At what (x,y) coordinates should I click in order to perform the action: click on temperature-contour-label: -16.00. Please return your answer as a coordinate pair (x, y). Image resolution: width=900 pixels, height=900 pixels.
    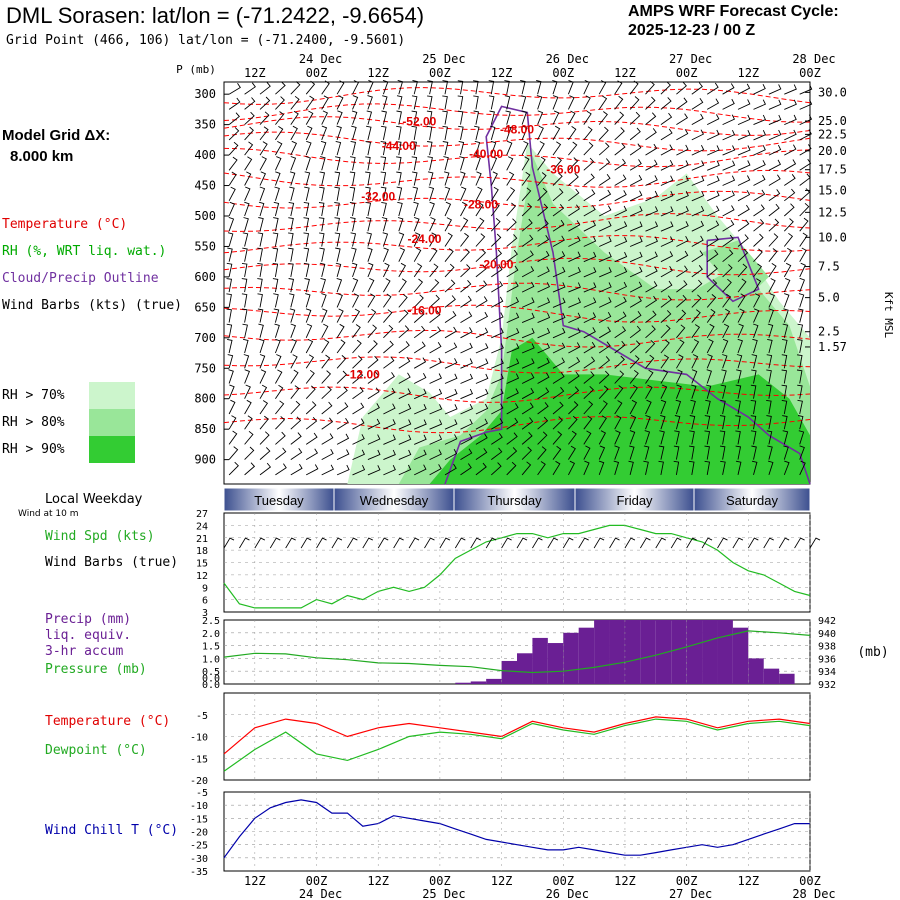
    Looking at the image, I should click on (424, 310).